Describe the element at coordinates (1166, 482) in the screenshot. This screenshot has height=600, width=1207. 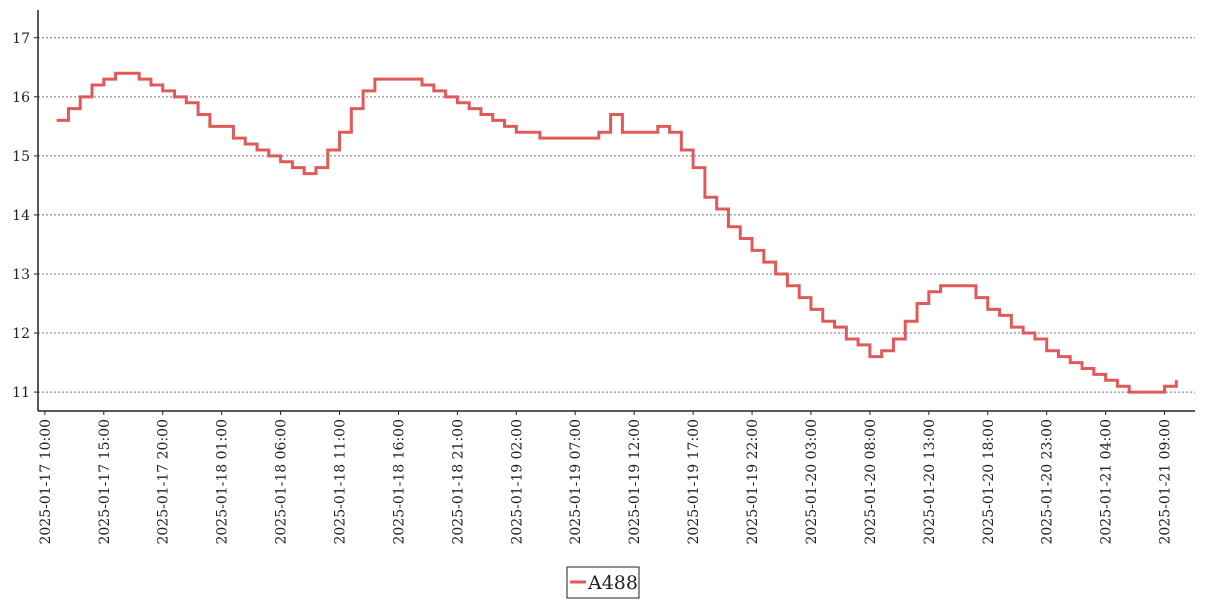
I see `x-tick-label: 2025-01-21 09:00` at that location.